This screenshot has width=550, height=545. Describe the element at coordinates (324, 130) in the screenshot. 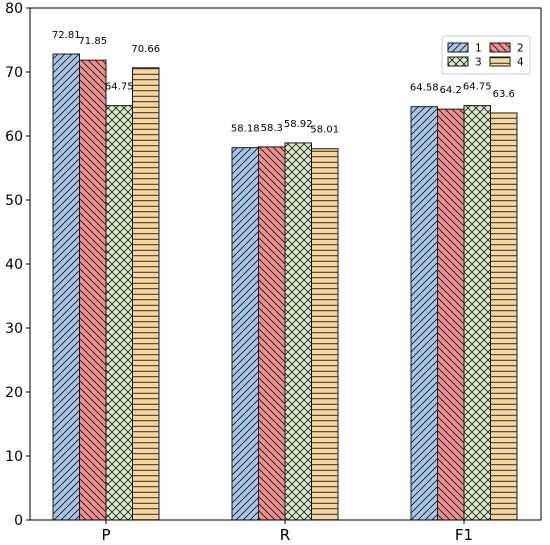

I see `data-label: 58.01` at that location.